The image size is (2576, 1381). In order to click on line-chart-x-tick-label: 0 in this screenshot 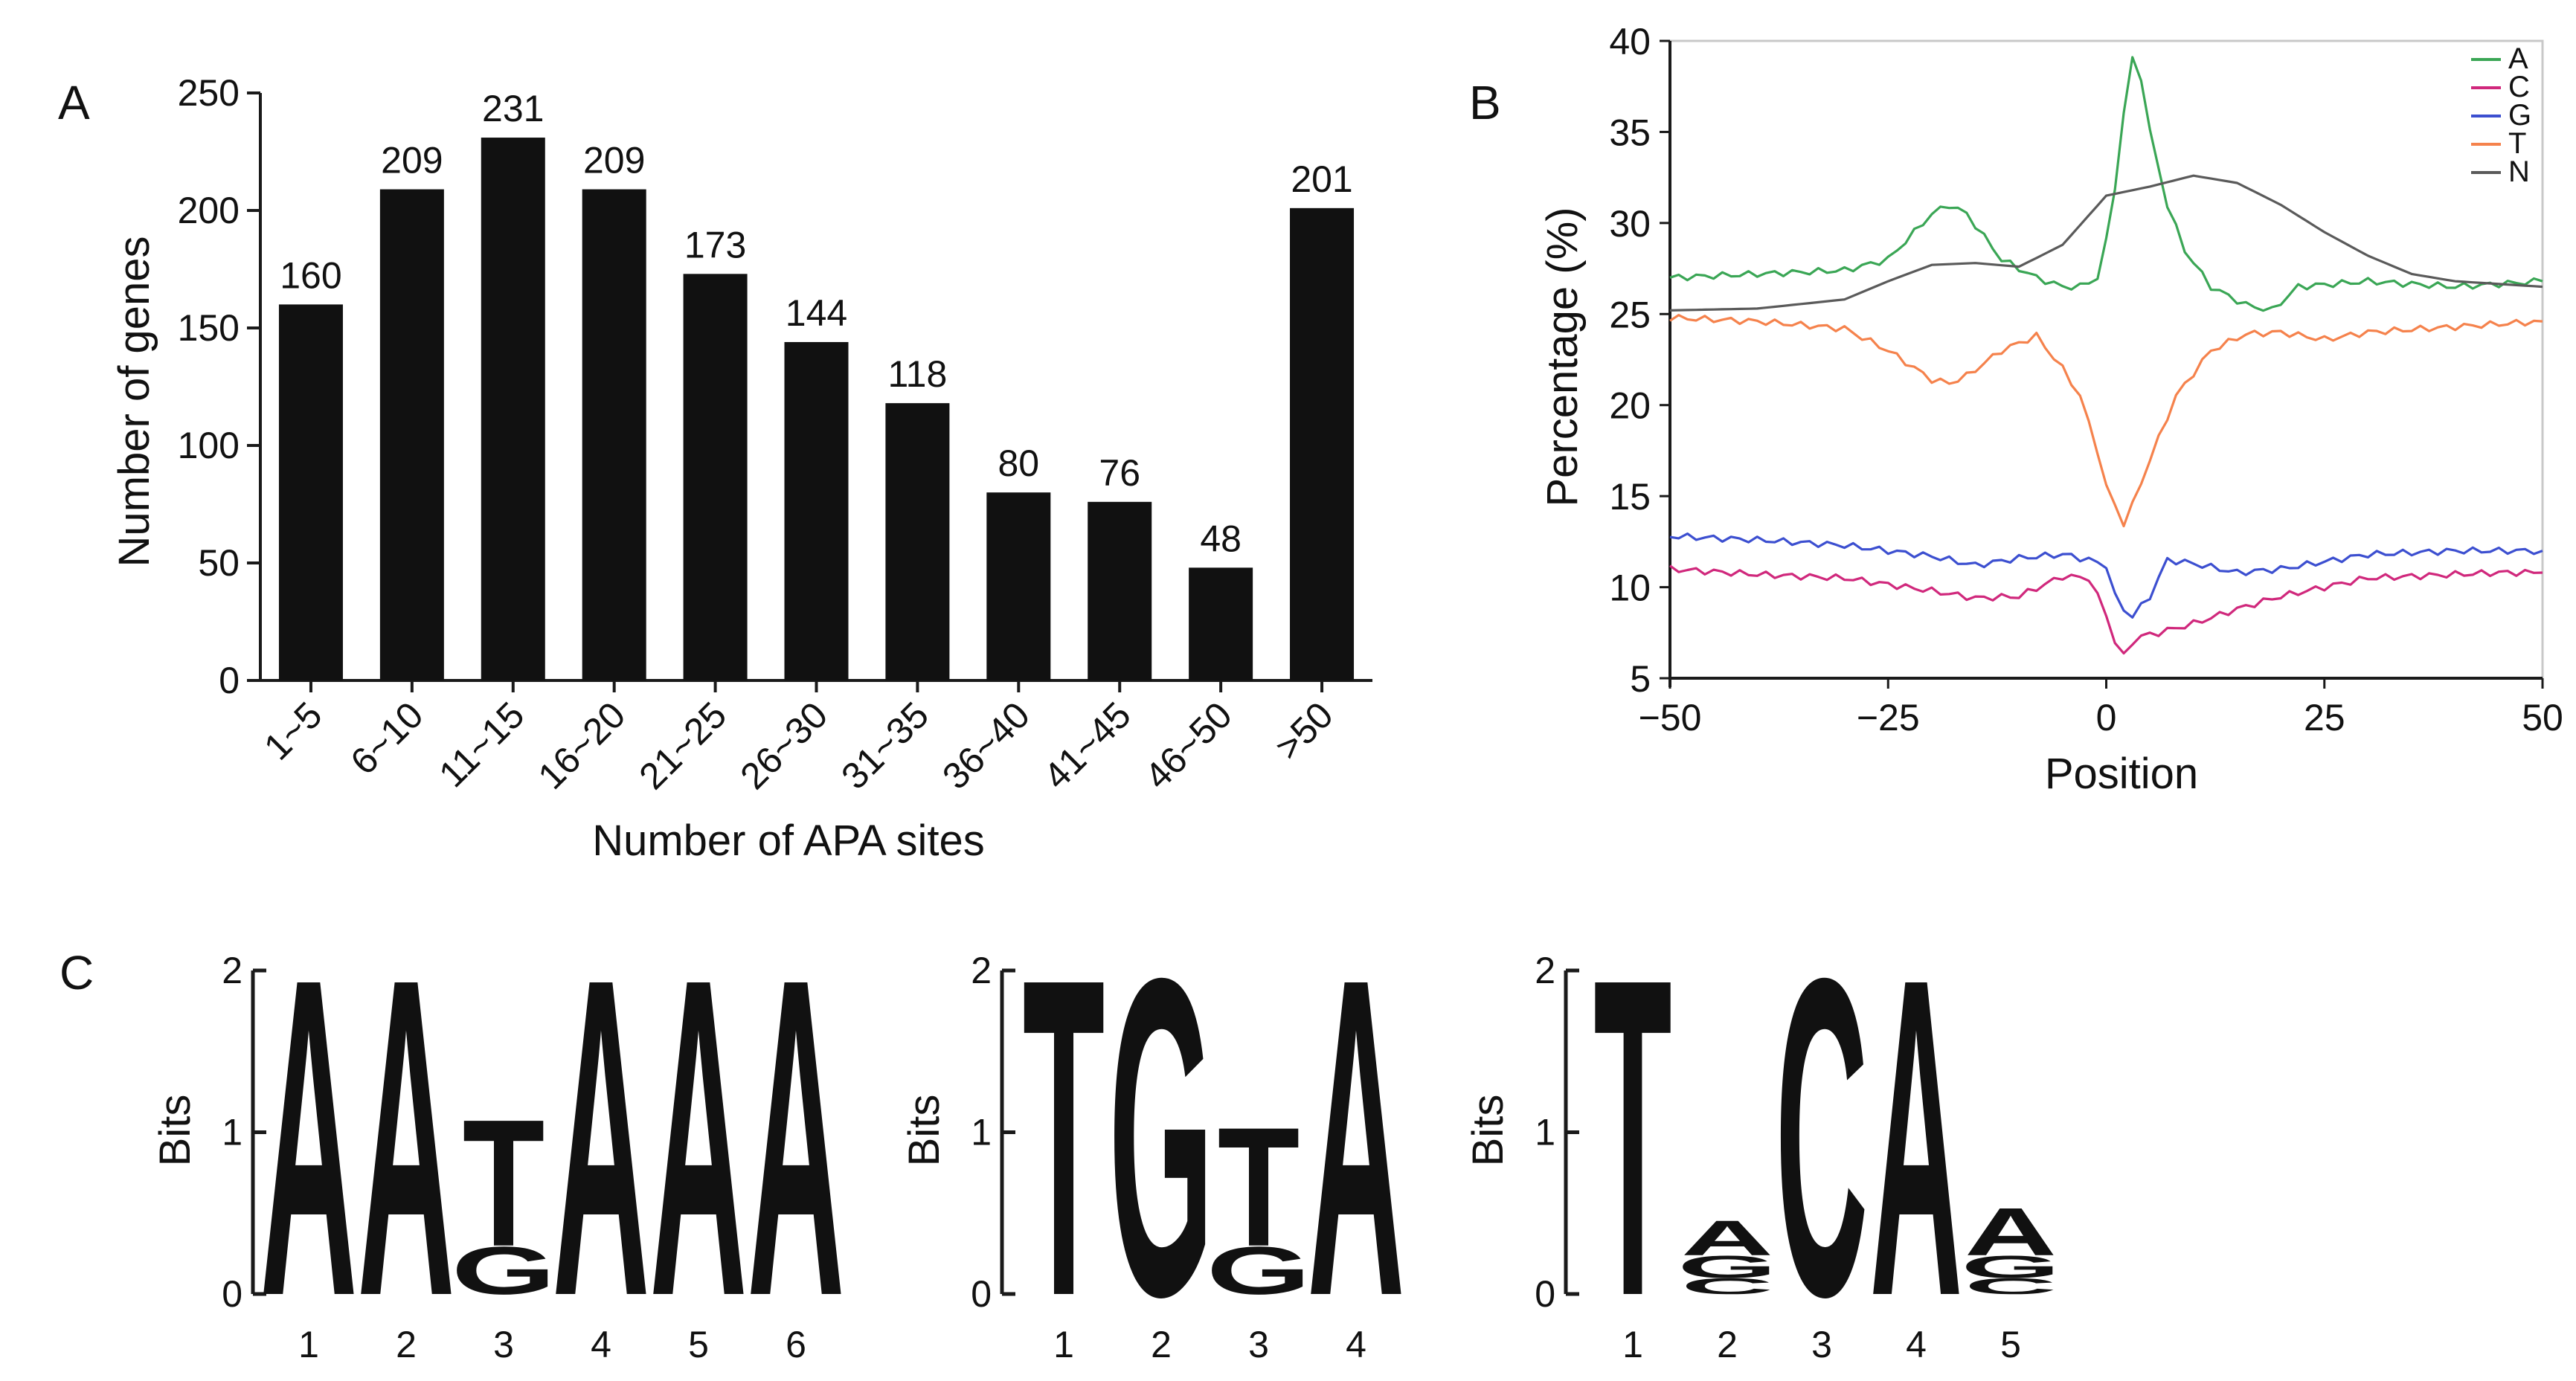, I will do `click(2106, 718)`.